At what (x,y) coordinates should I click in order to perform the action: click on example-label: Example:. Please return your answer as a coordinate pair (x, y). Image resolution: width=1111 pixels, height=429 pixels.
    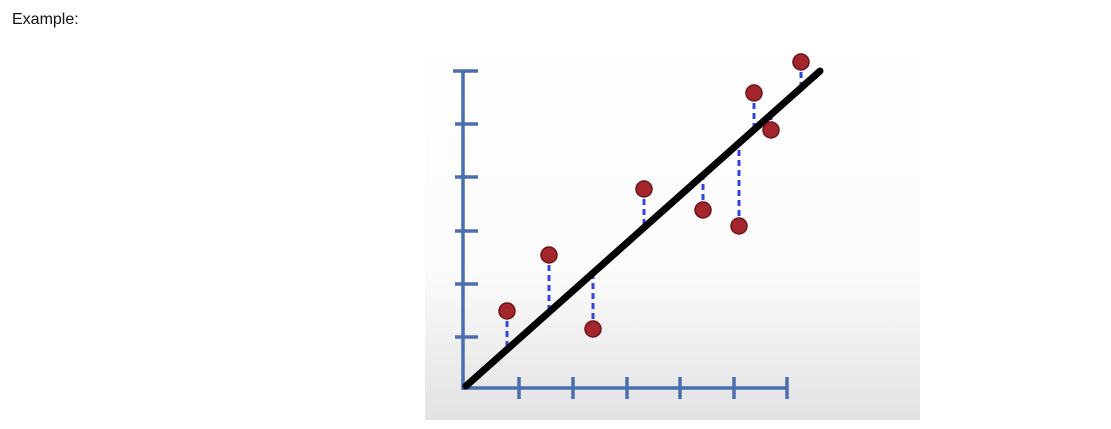
    Looking at the image, I should click on (45, 19).